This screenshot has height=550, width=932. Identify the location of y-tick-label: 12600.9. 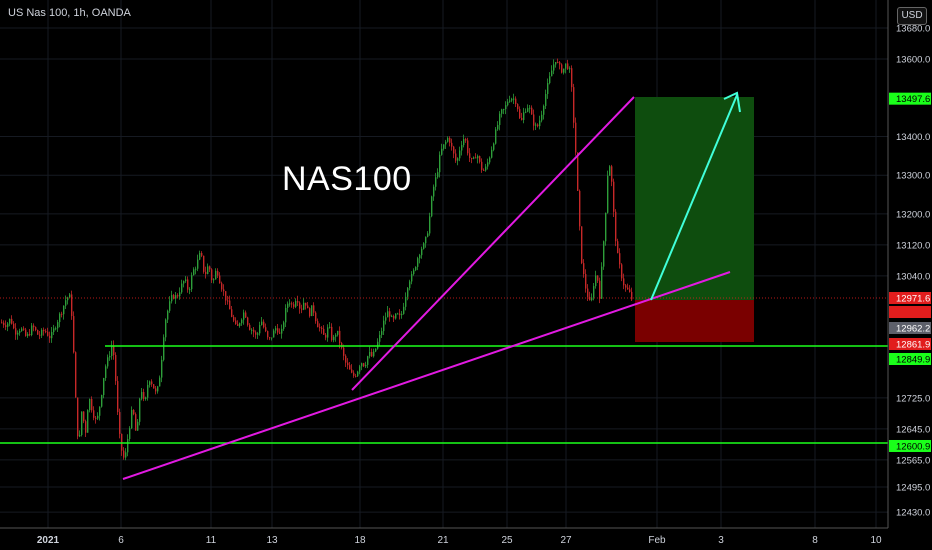
(913, 446).